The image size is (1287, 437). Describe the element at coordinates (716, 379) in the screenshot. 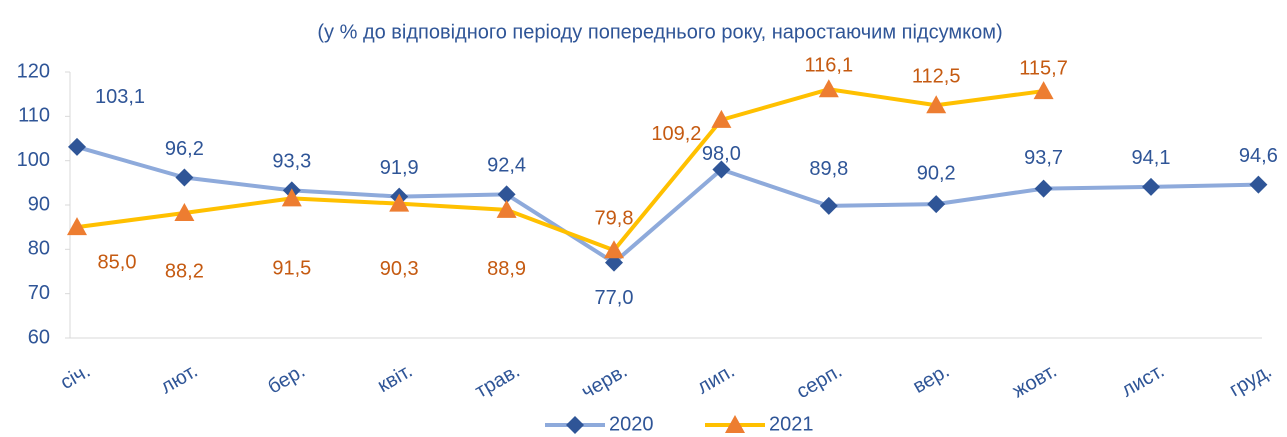

I see `x-tick-label: лип.` at that location.